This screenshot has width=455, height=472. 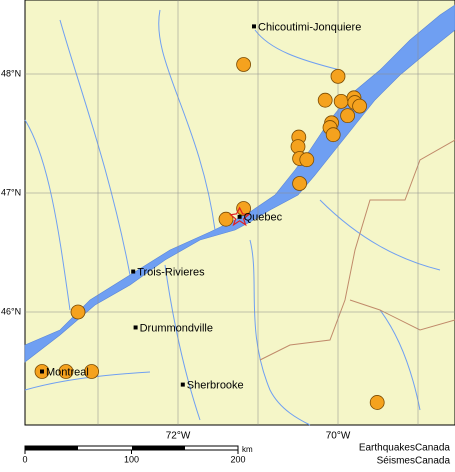 I want to click on city-label: Drummondville, so click(x=176, y=328).